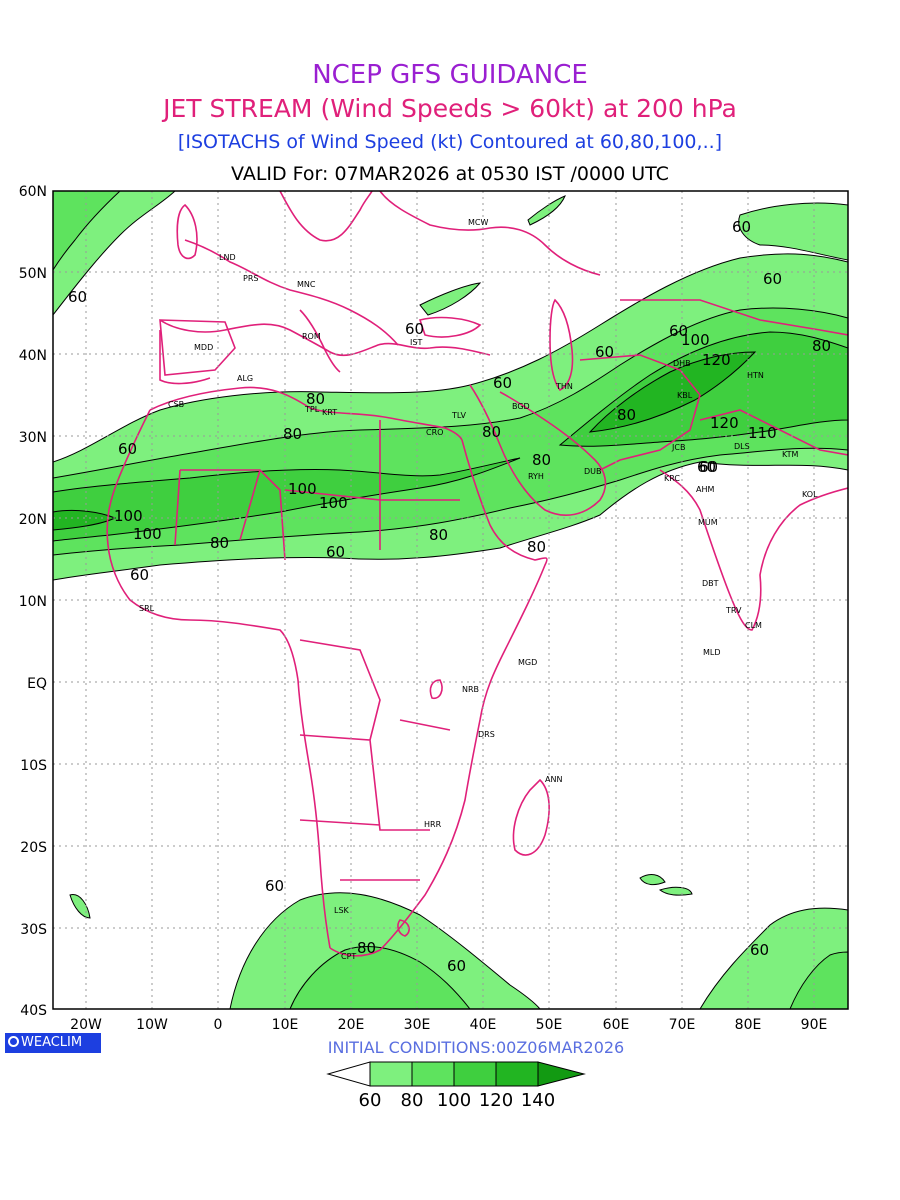 This screenshot has width=900, height=1200. What do you see at coordinates (456, 1086) in the screenshot?
I see `color-legend: 60 80 100 120 140` at bounding box center [456, 1086].